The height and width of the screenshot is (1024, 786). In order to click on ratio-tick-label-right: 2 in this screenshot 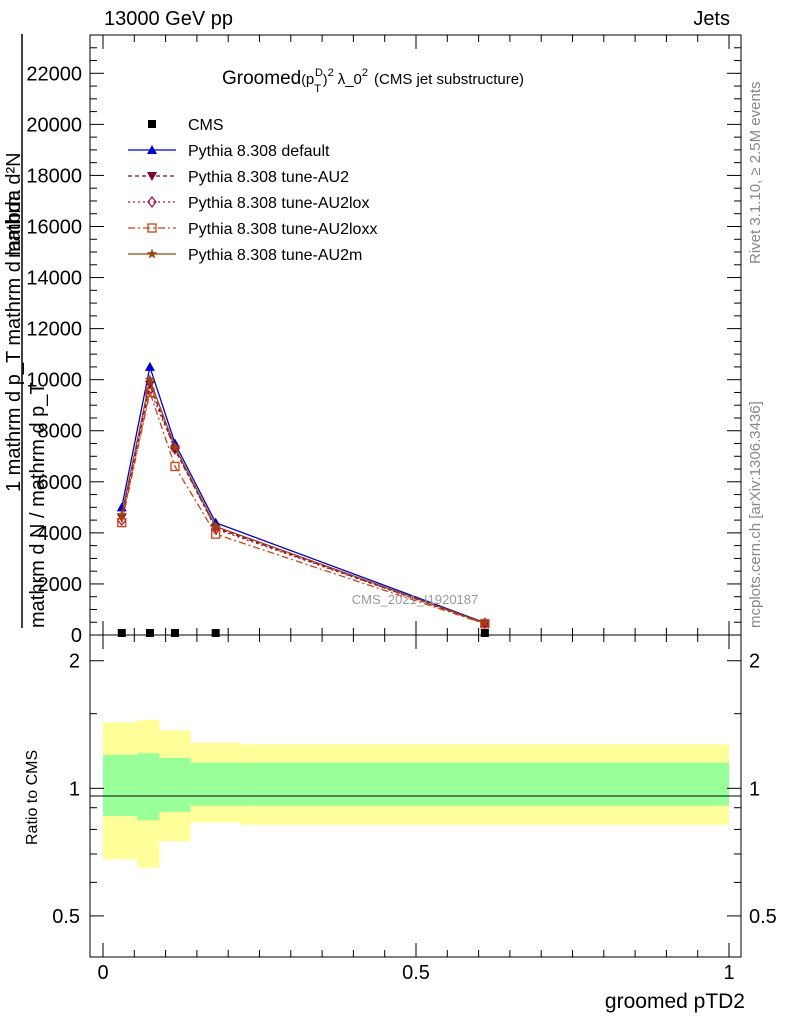, I will do `click(754, 662)`.